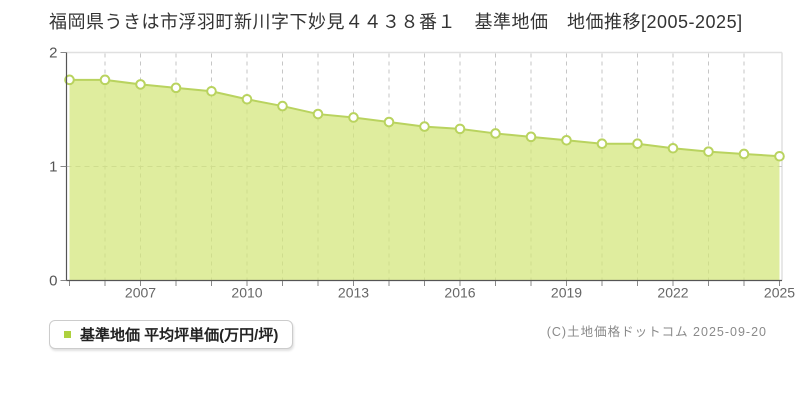  What do you see at coordinates (67, 334) in the screenshot?
I see `legend-marker-swatch` at bounding box center [67, 334].